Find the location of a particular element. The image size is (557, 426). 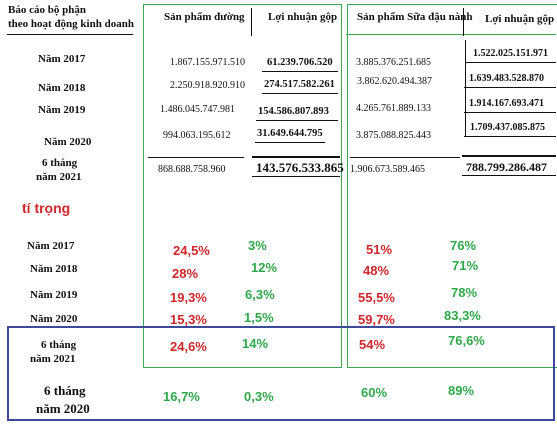

rule-sp-2017 is located at coordinates (300, 71).